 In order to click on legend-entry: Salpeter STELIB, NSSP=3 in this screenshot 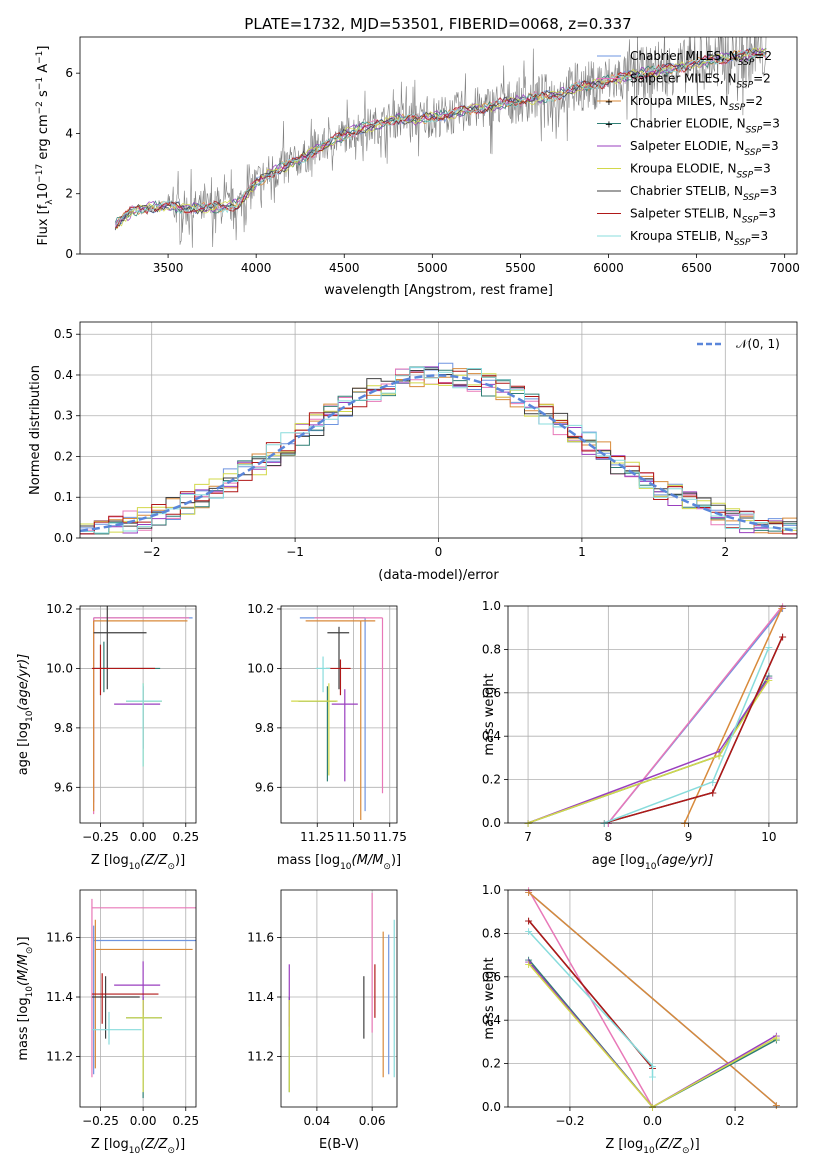, I will do `click(703, 216)`.